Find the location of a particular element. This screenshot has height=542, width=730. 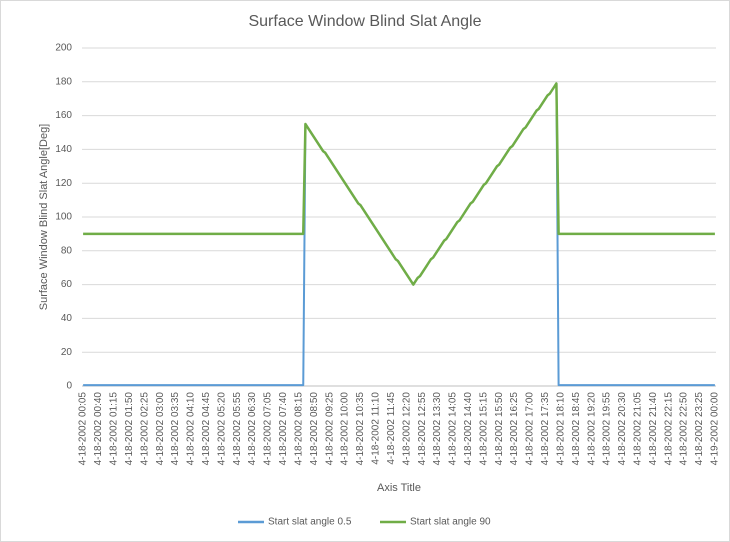

x-tick-label: 4-18-2002 19:20 is located at coordinates (591, 429).